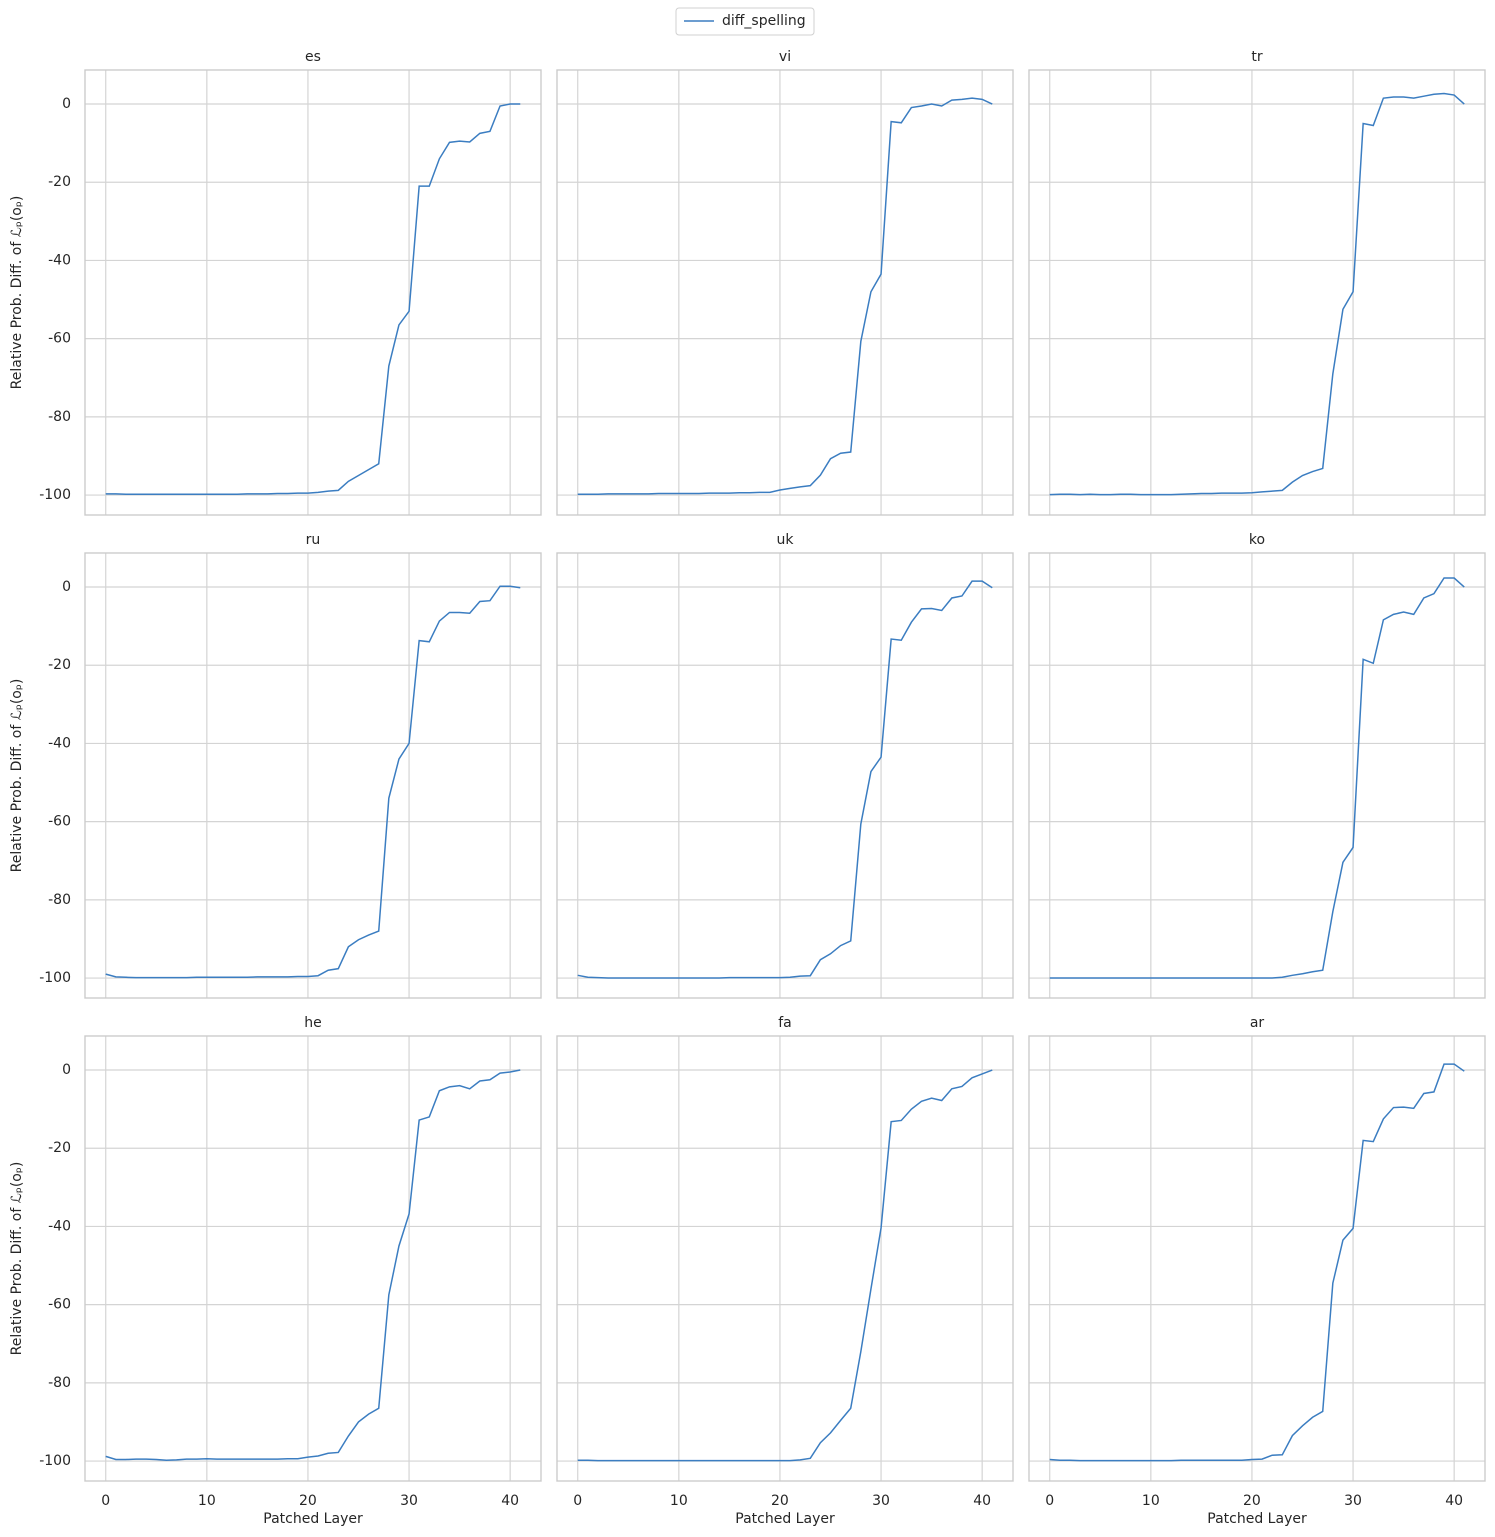 This screenshot has height=1537, width=1495. What do you see at coordinates (313, 540) in the screenshot?
I see `subplot-title: ru` at bounding box center [313, 540].